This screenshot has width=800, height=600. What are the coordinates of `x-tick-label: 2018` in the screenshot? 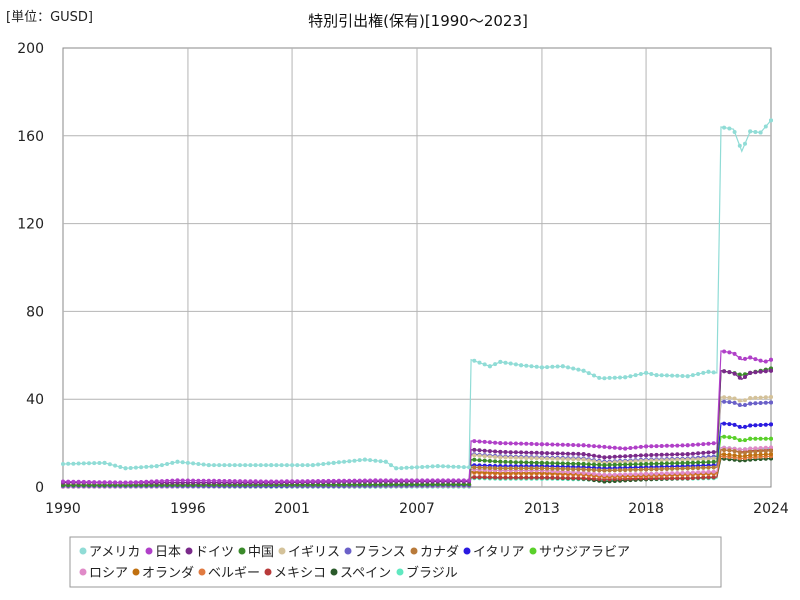 It's located at (646, 509).